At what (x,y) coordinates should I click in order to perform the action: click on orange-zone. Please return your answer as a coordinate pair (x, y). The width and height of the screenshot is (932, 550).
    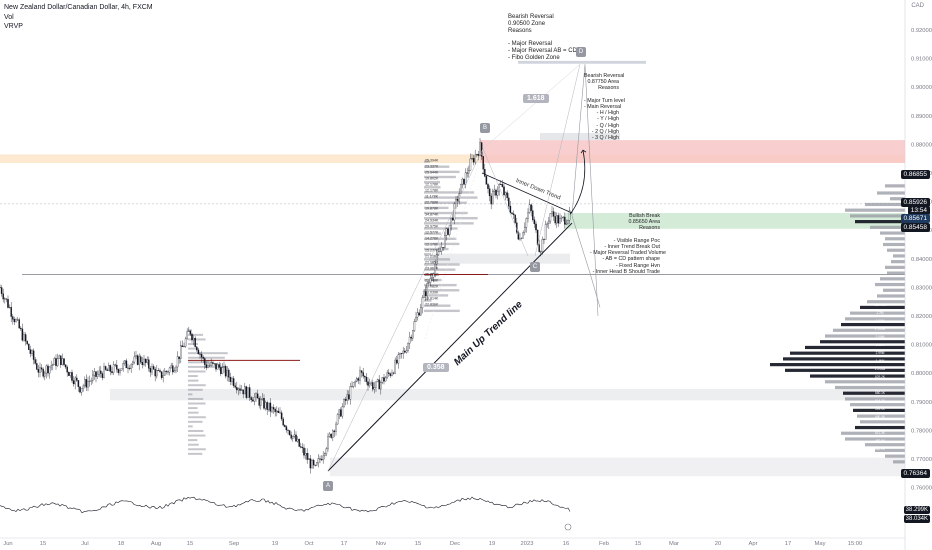
    Looking at the image, I should click on (452, 158).